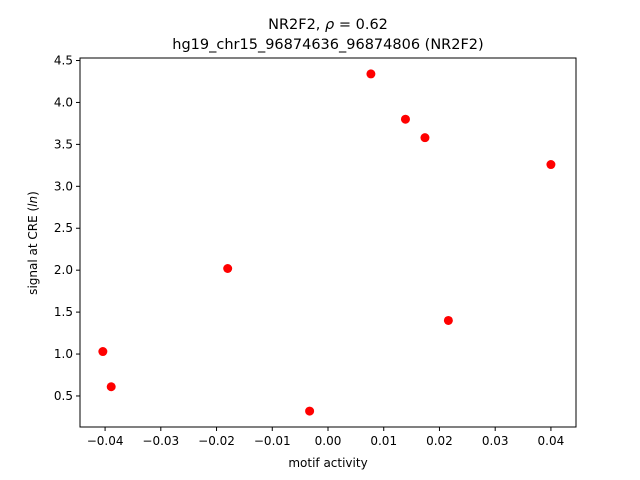  I want to click on x-tick-label: 0.01, so click(383, 441).